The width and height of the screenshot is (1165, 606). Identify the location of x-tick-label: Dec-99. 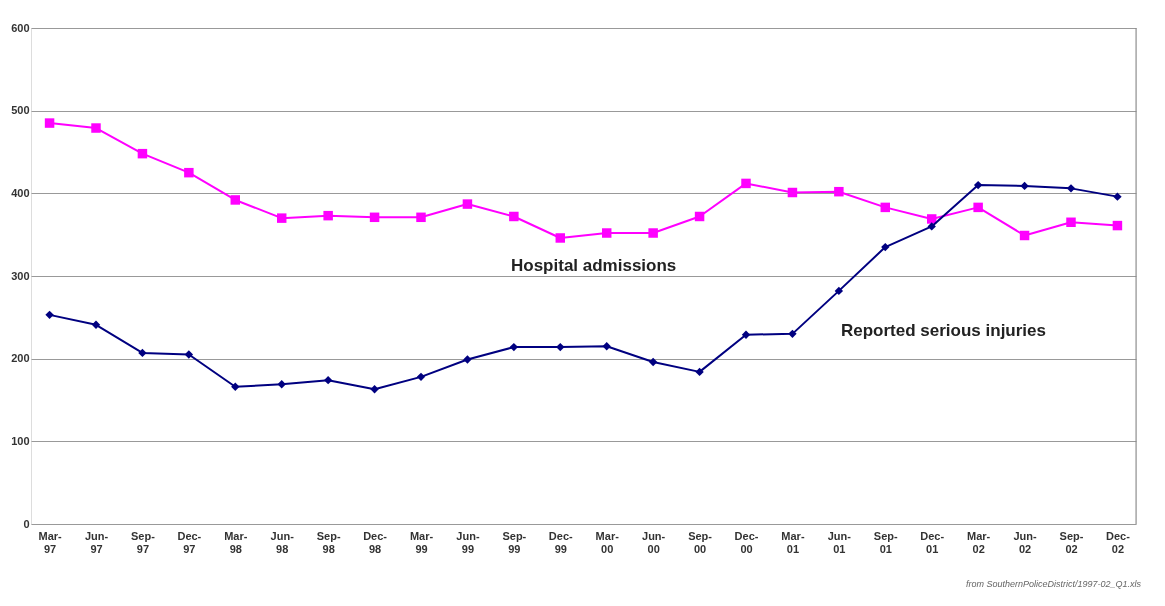
(561, 542).